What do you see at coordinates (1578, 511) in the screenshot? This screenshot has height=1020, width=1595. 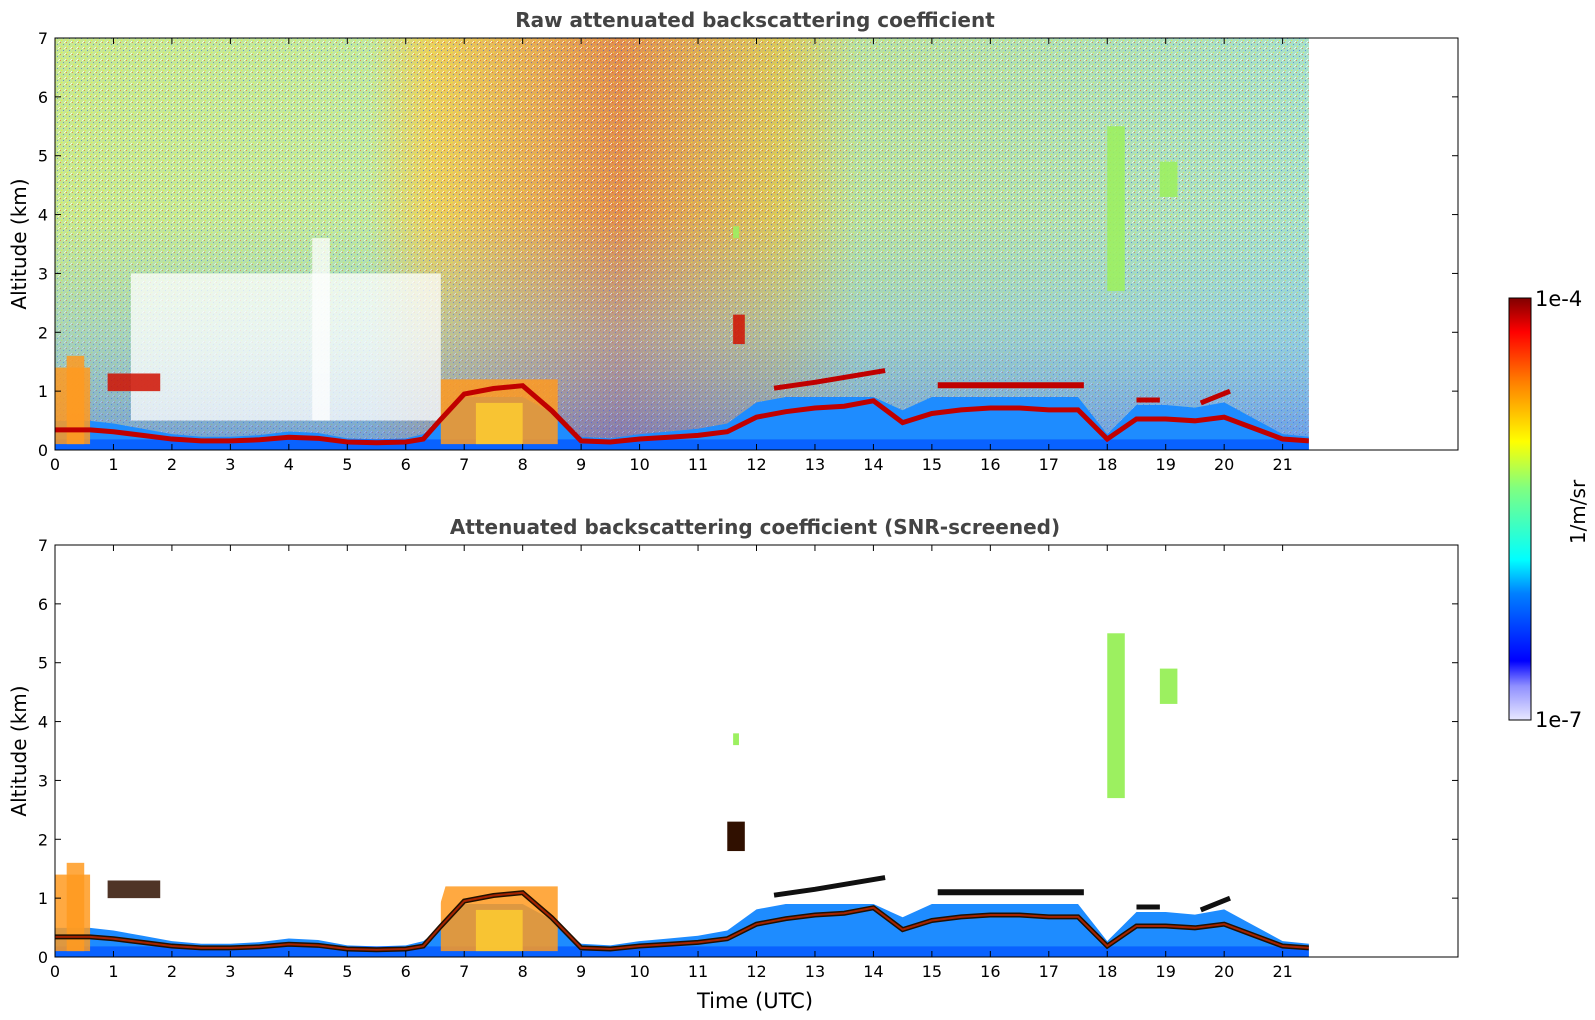 I see `colorbar-unit-label: 1/m/sr` at bounding box center [1578, 511].